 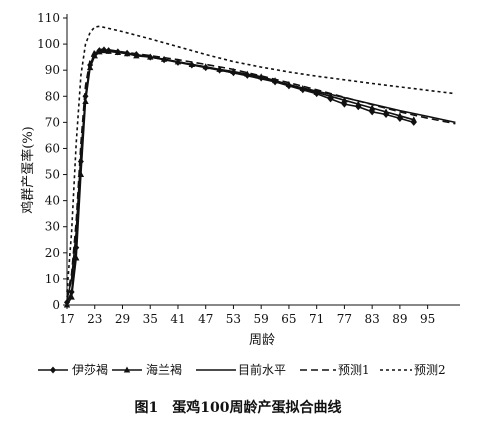 What do you see at coordinates (372, 319) in the screenshot?
I see `x-tick-label: 83` at bounding box center [372, 319].